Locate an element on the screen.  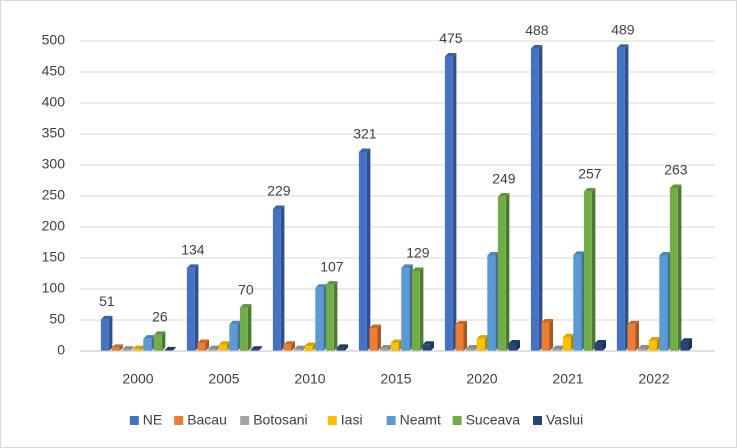
data-label: 475 is located at coordinates (451, 38).